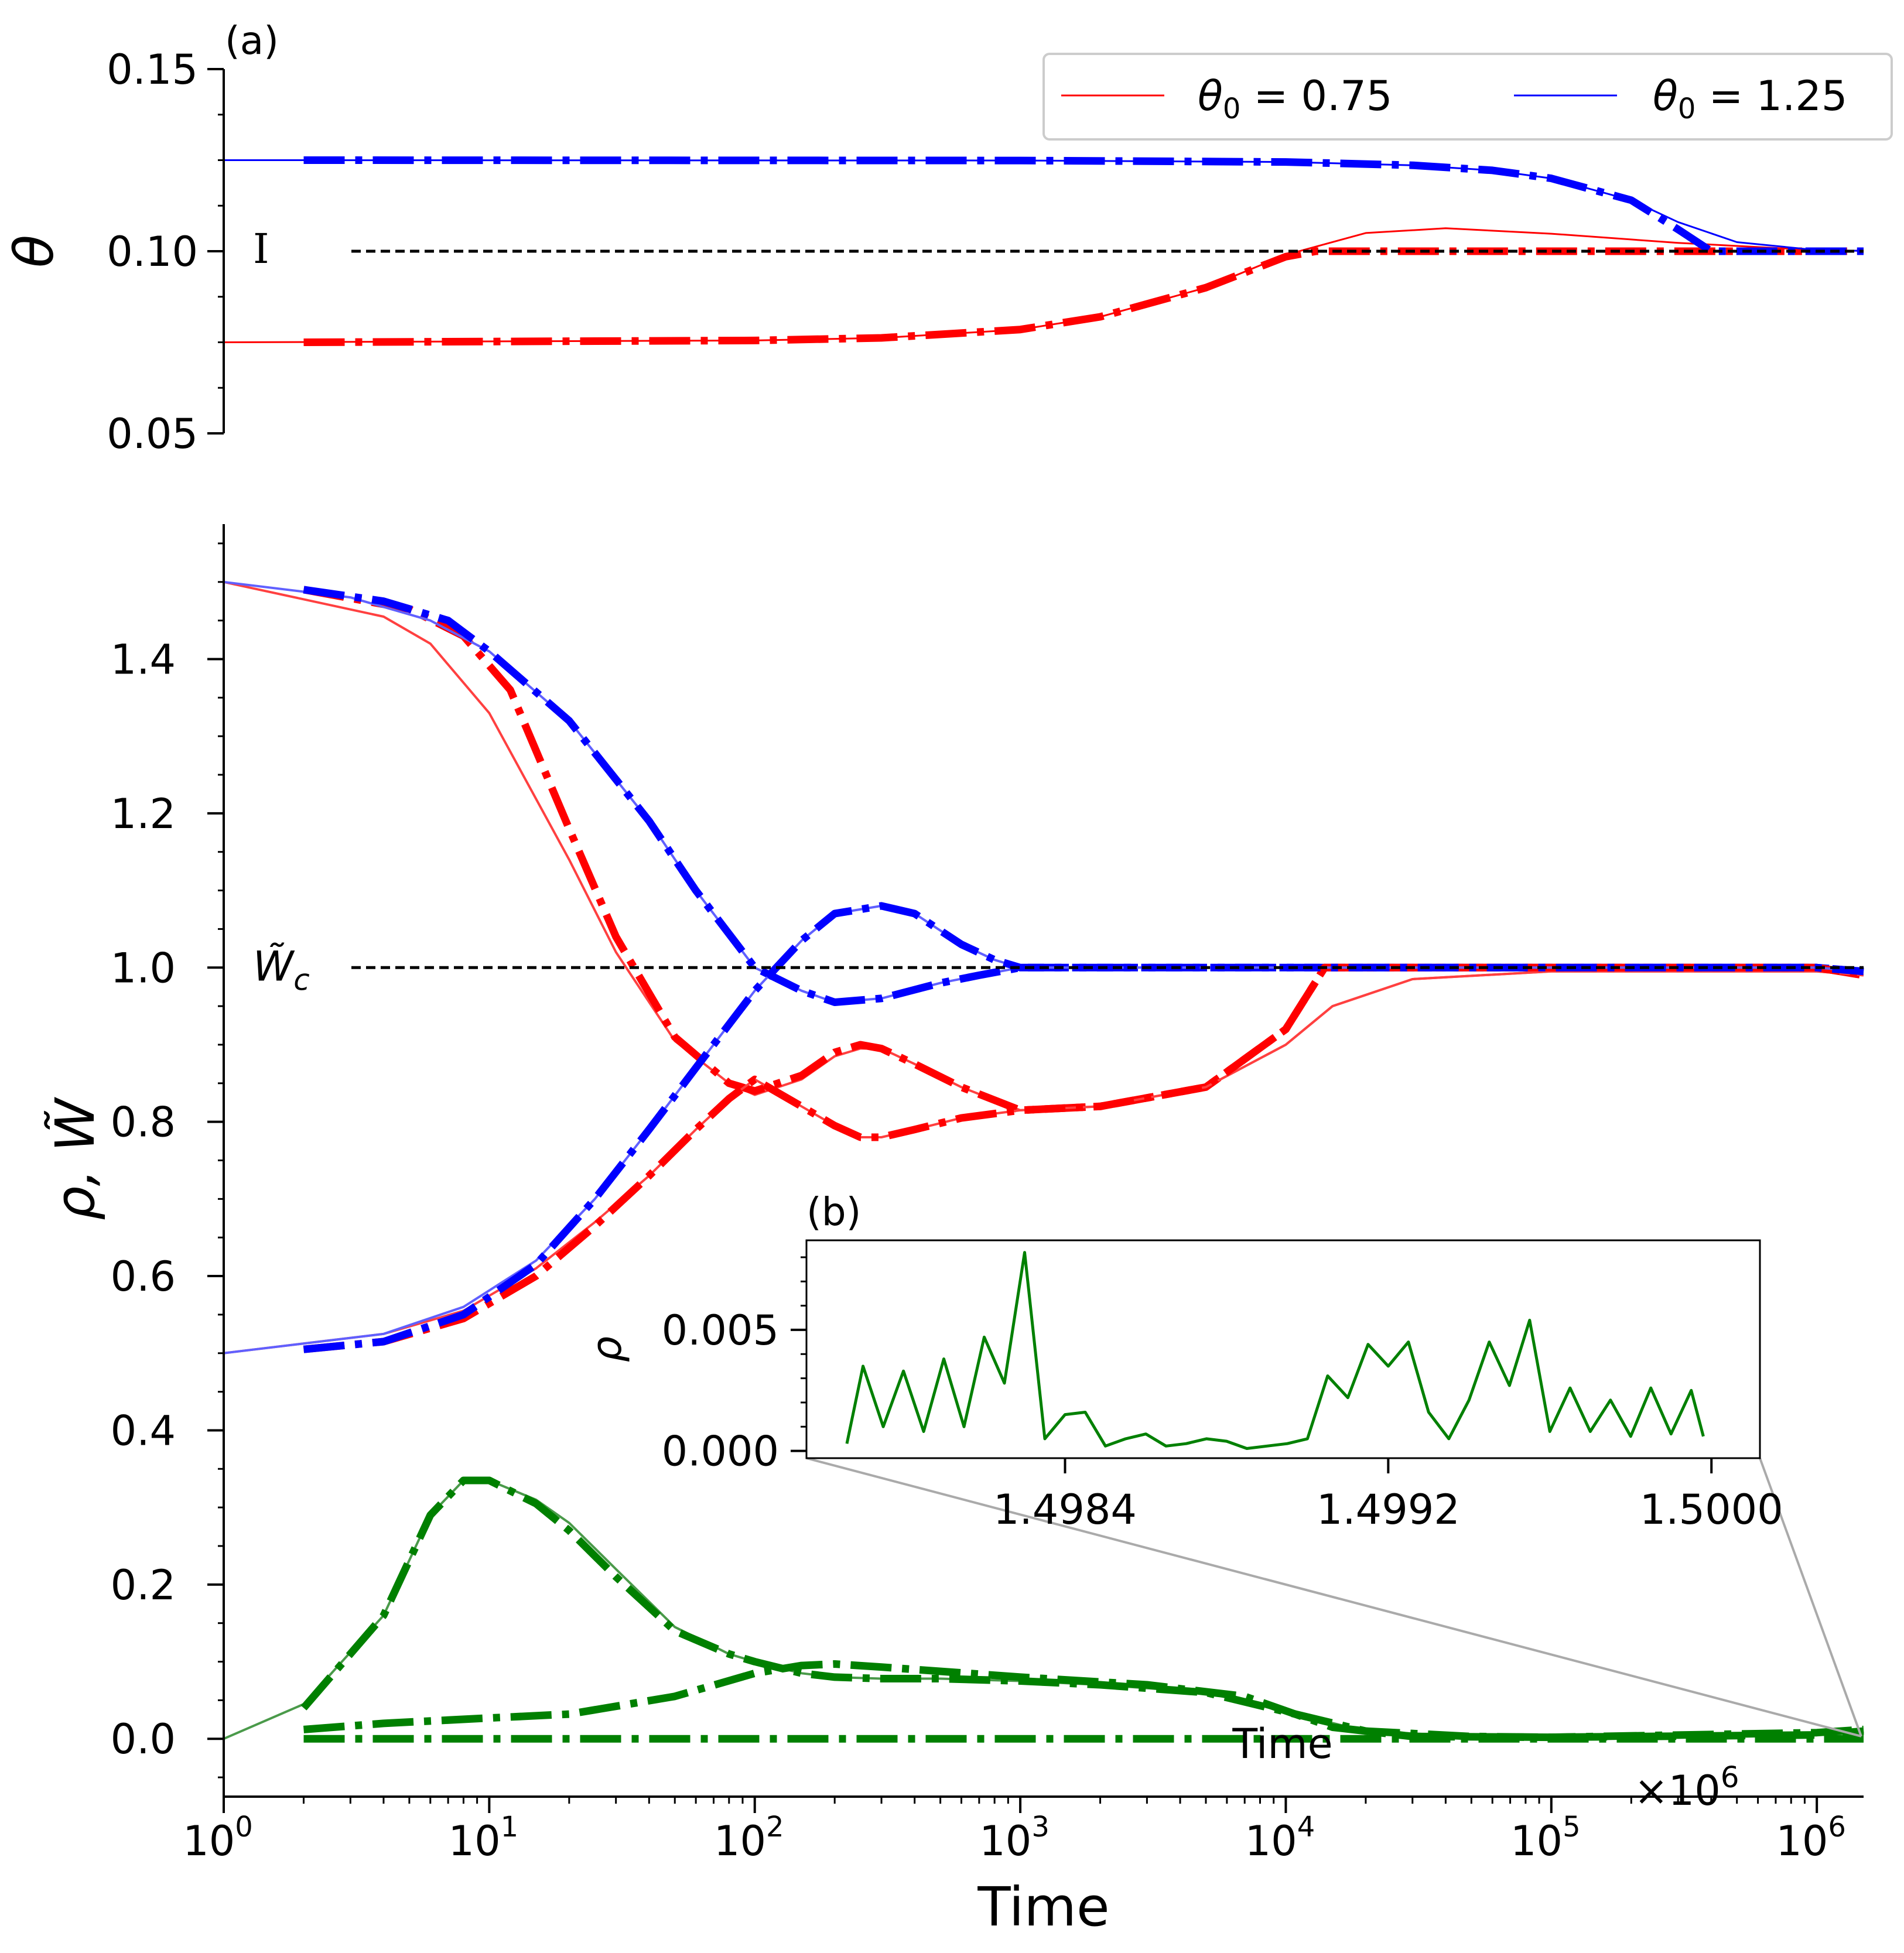 This screenshot has width=1904, height=1953. Describe the element at coordinates (143, 1739) in the screenshot. I see `y-tick-label: 0.0` at that location.